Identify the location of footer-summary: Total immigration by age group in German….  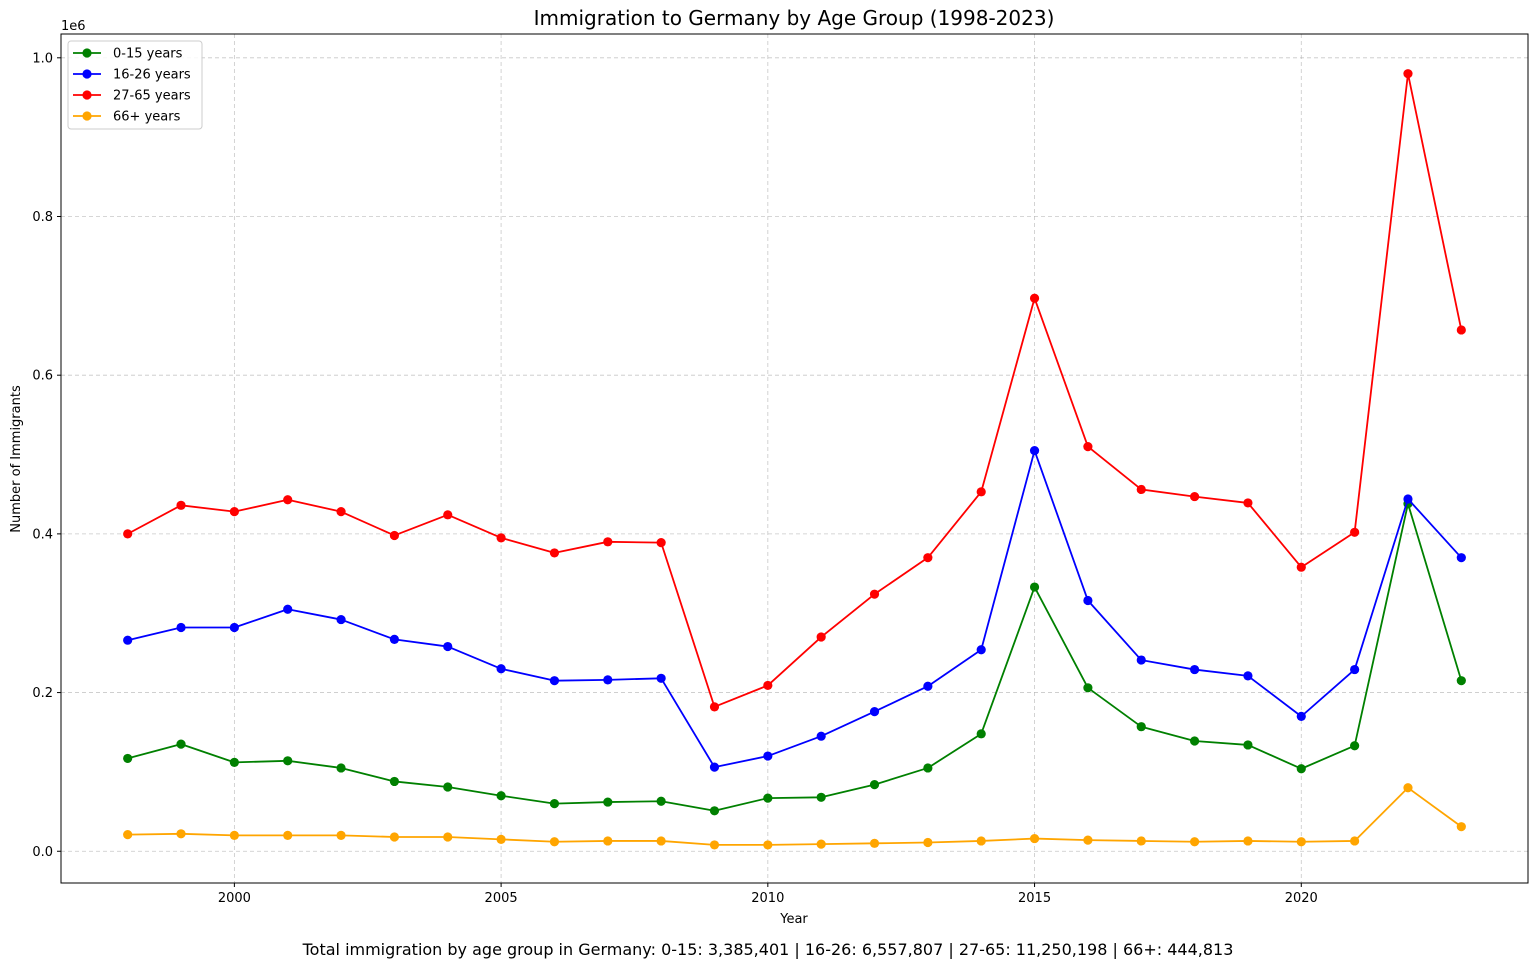
(768, 949).